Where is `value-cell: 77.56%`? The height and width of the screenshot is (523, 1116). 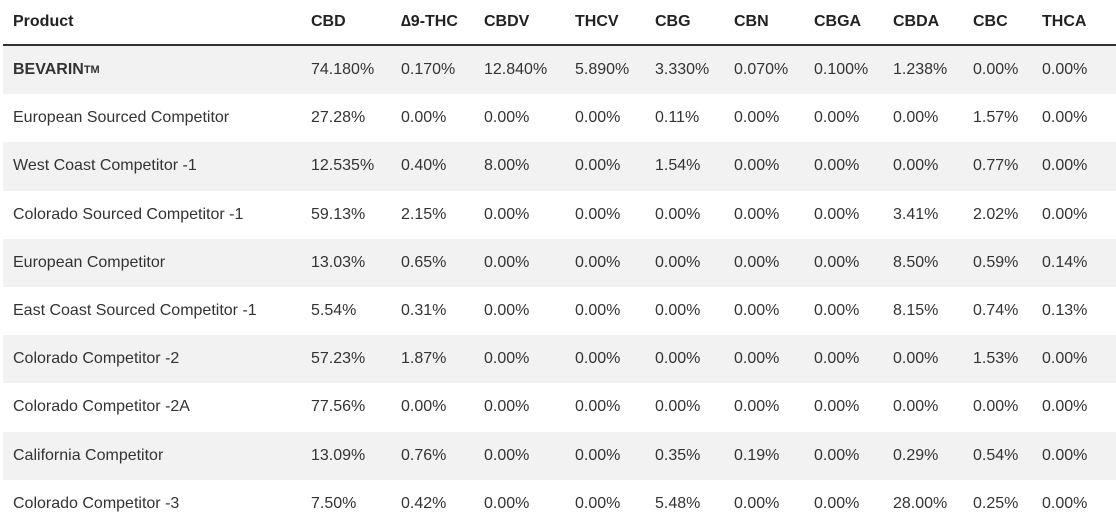
value-cell: 77.56% is located at coordinates (338, 407).